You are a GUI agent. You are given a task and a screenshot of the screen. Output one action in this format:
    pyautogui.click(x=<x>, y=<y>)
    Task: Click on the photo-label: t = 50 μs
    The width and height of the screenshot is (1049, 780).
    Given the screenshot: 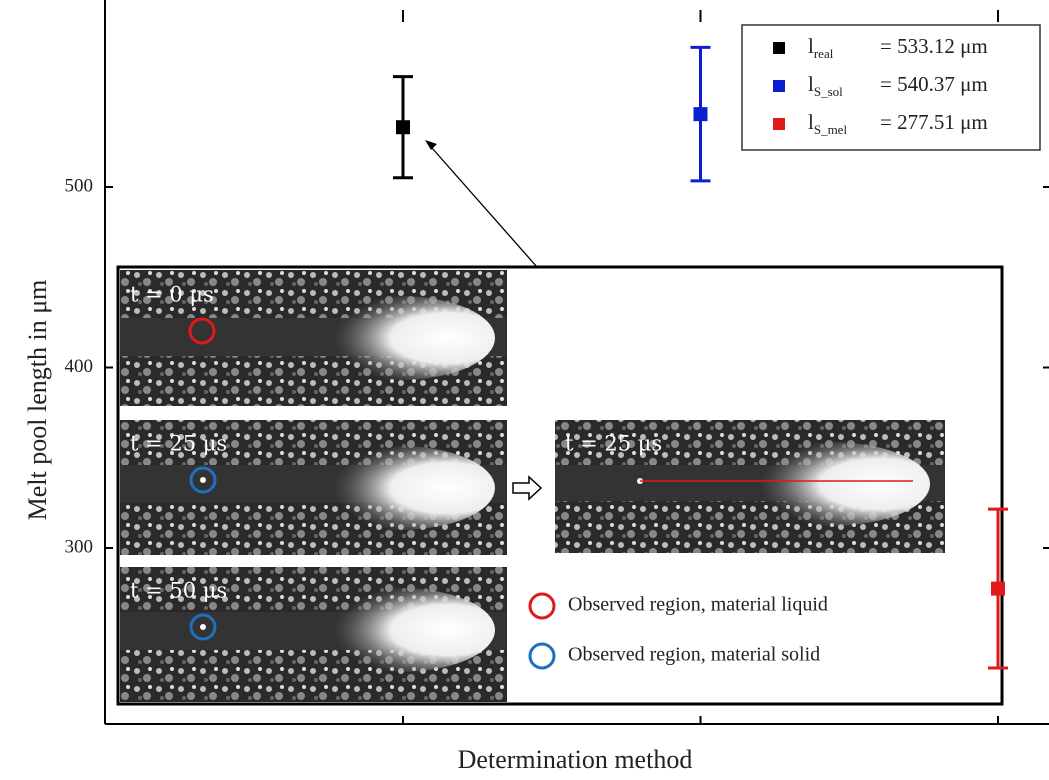 What is the action you would take?
    pyautogui.click(x=178, y=591)
    